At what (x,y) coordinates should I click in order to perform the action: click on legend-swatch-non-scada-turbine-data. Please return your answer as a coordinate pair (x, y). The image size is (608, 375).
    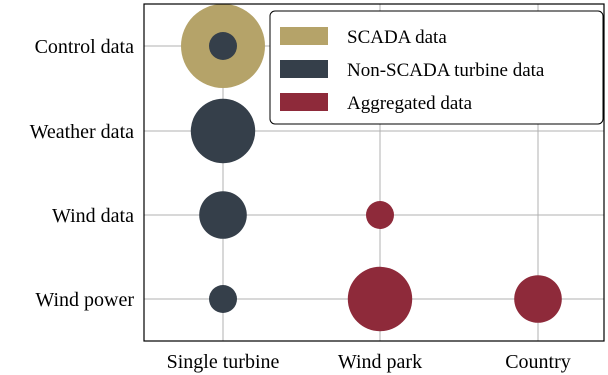
    Looking at the image, I should click on (304, 69).